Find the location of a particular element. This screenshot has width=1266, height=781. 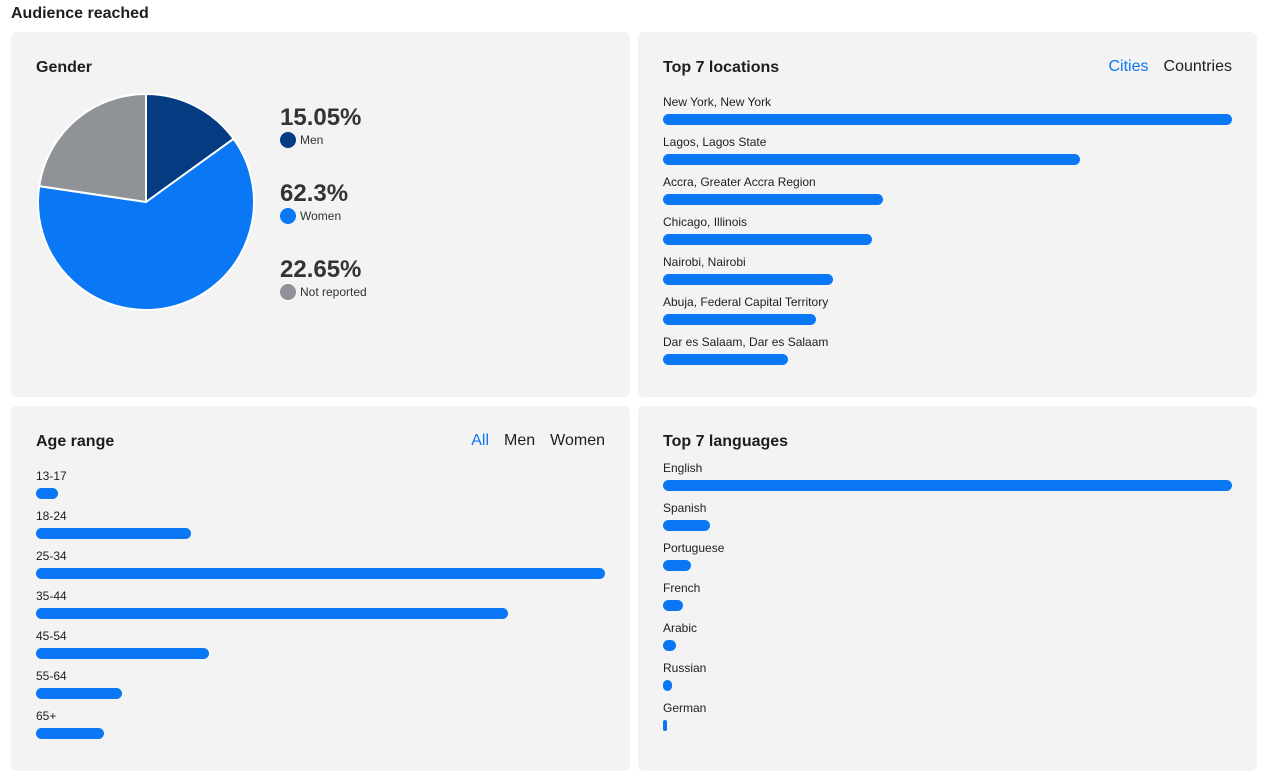

age-row: 35-44 is located at coordinates (320, 609).